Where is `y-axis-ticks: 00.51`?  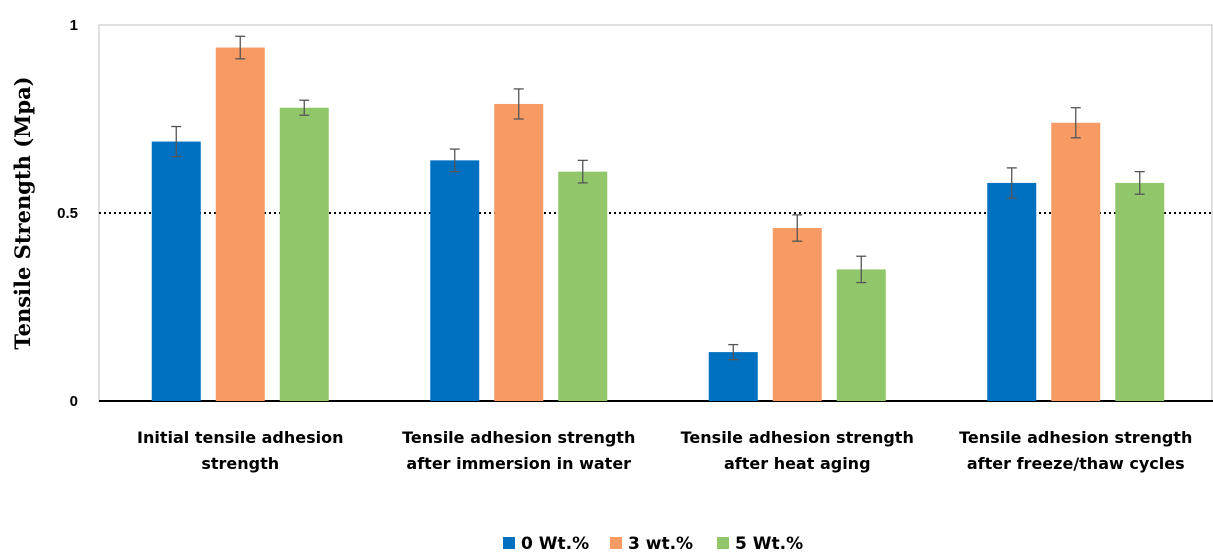
y-axis-ticks: 00.51 is located at coordinates (67, 213).